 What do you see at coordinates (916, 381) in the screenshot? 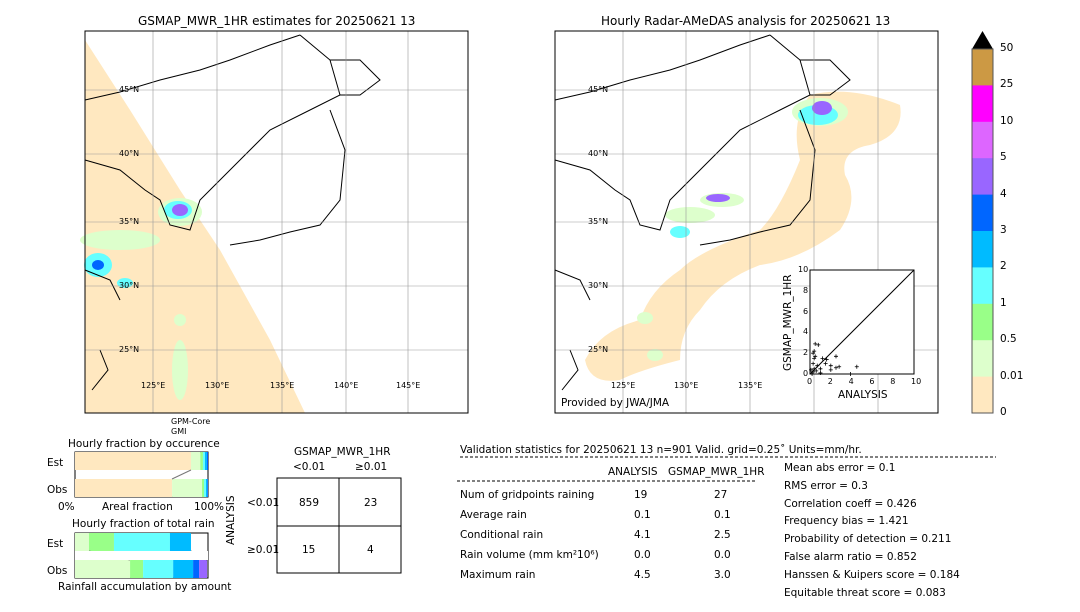
I see `x-tick-label: 10` at bounding box center [916, 381].